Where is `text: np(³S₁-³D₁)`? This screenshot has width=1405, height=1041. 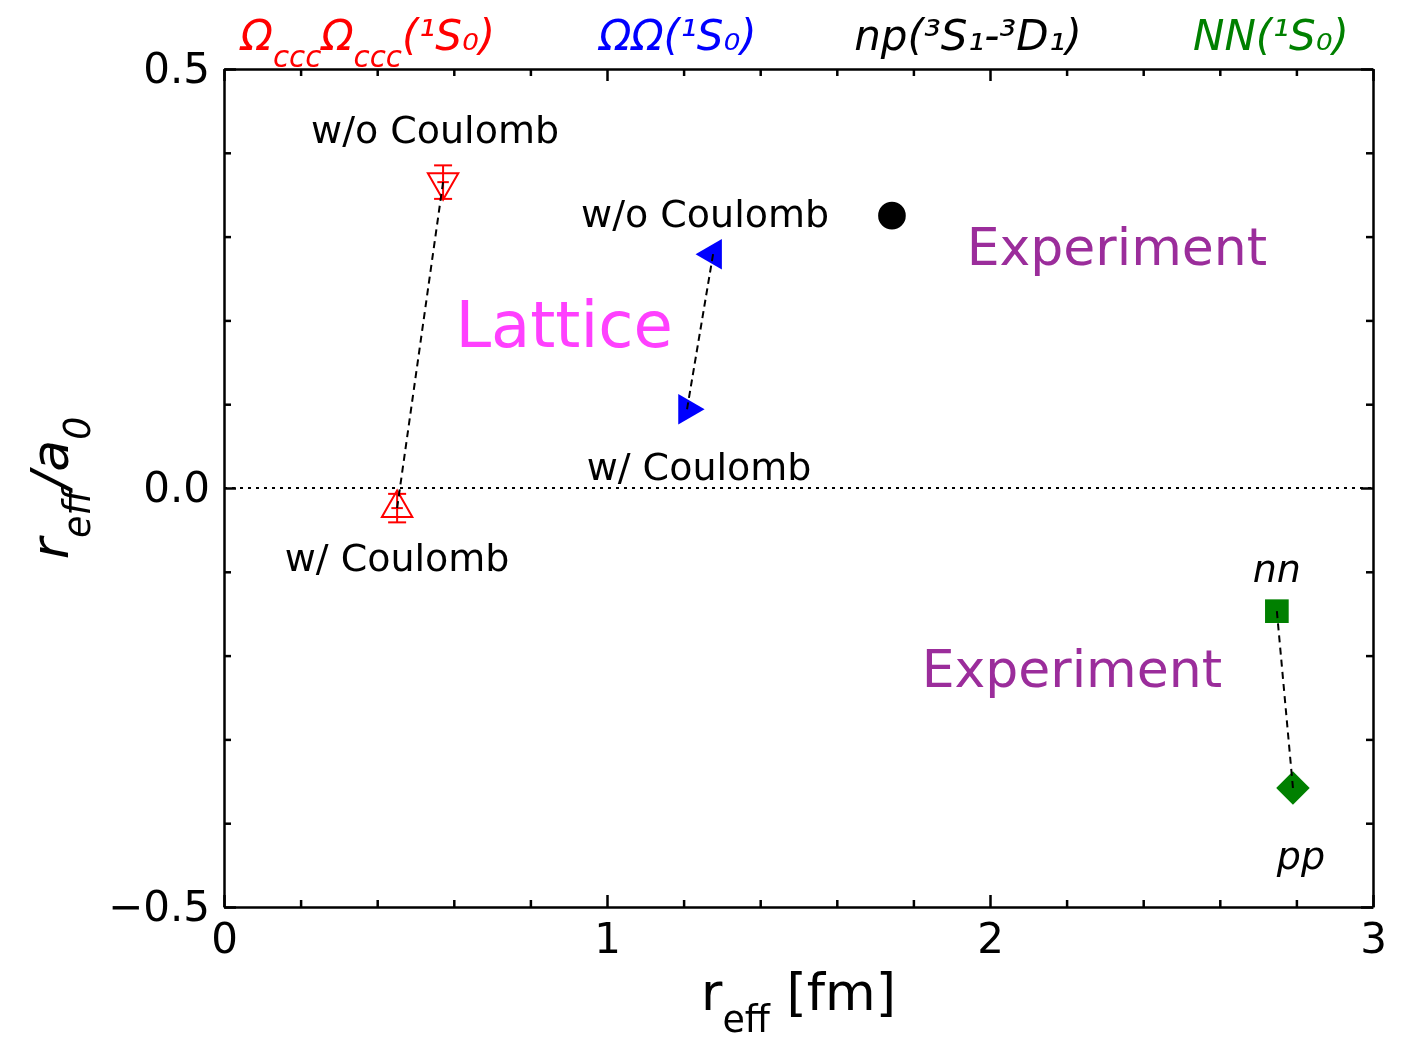
text: np(³S₁-³D₁) is located at coordinates (968, 35).